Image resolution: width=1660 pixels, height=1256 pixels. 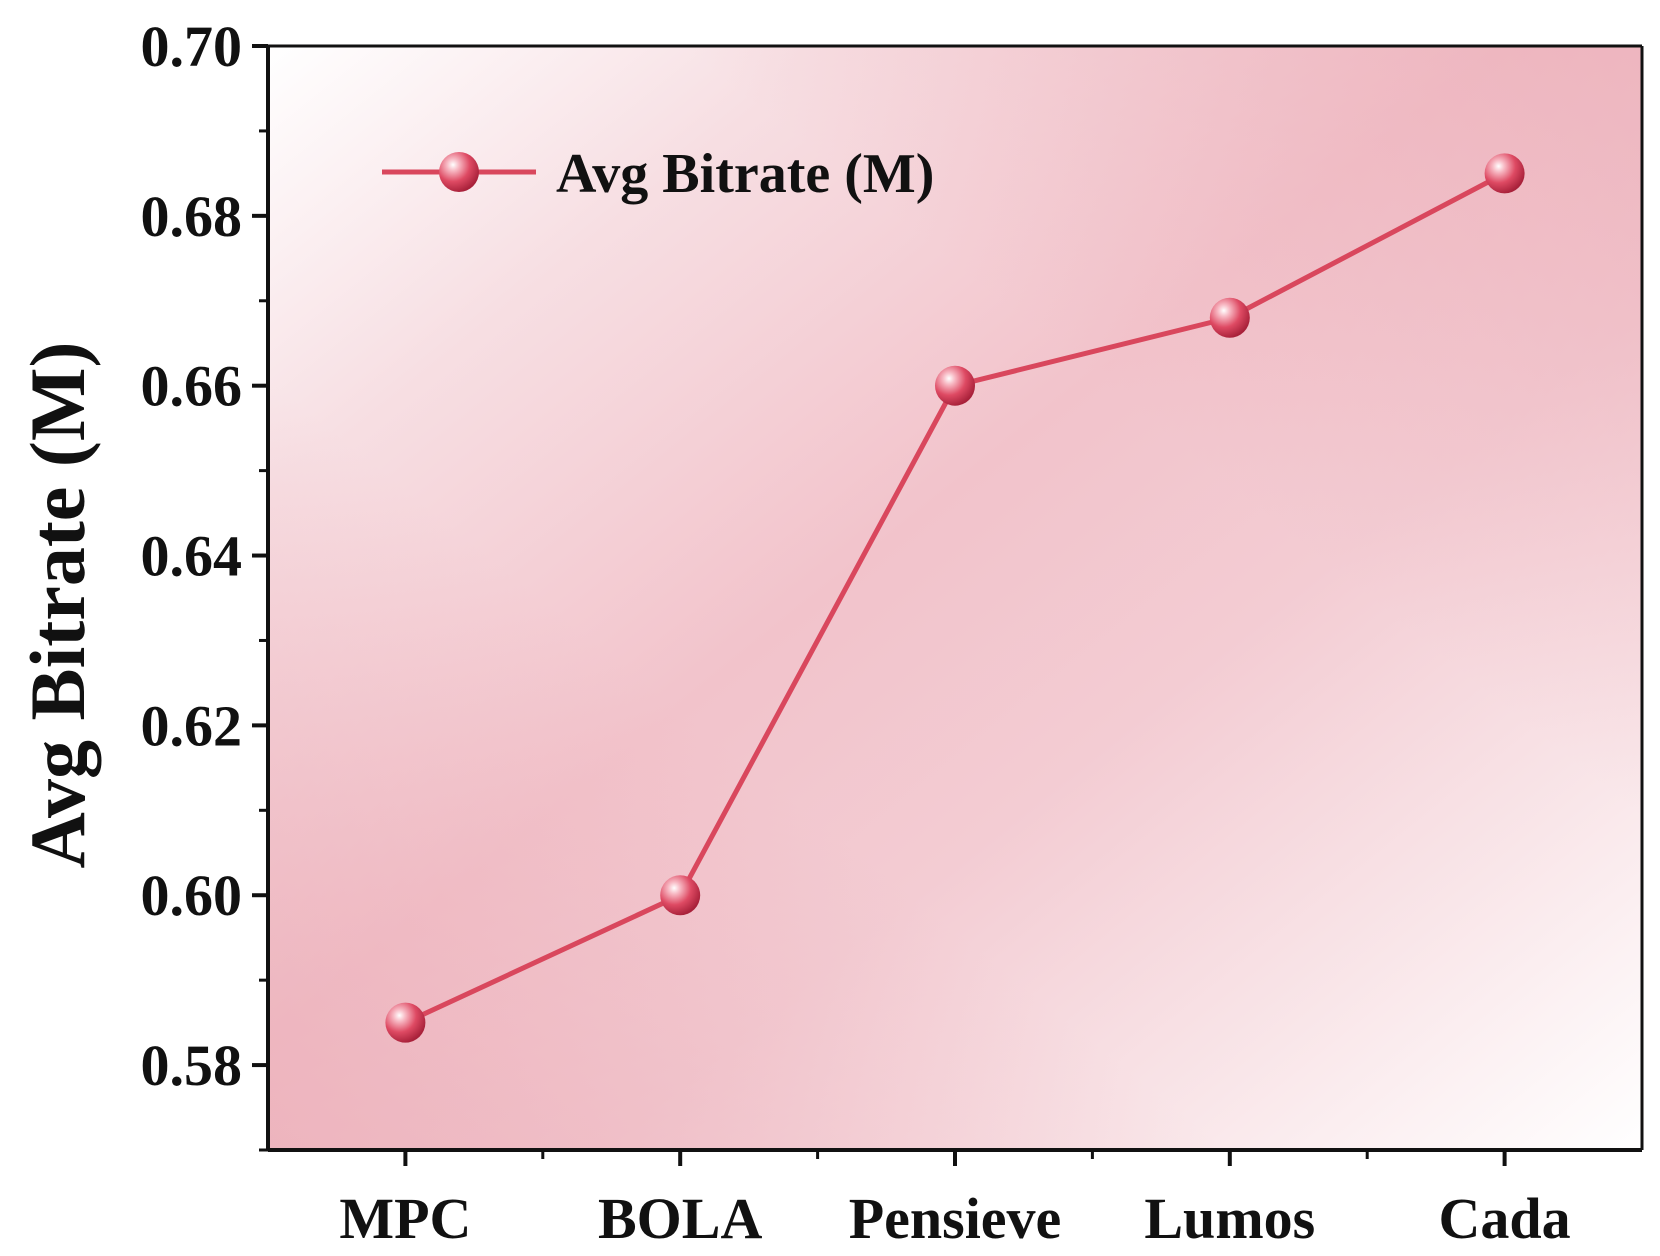 I want to click on x-tick-label: BOLA, so click(x=680, y=1218).